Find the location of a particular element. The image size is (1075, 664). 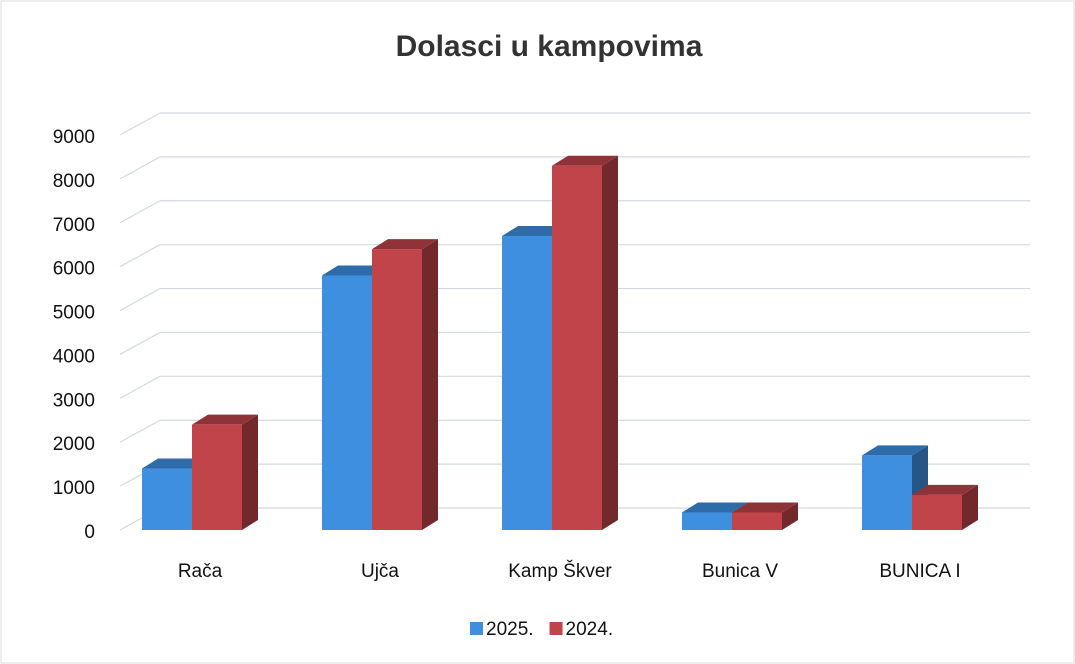

x-tick-label: BUNICA I is located at coordinates (919, 571).